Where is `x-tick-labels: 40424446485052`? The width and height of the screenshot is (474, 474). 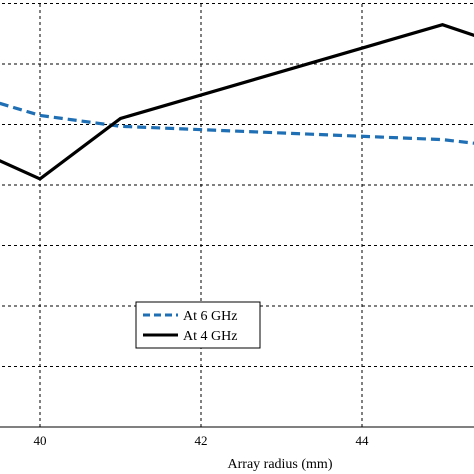 x-tick-labels: 40424446485052 is located at coordinates (202, 440).